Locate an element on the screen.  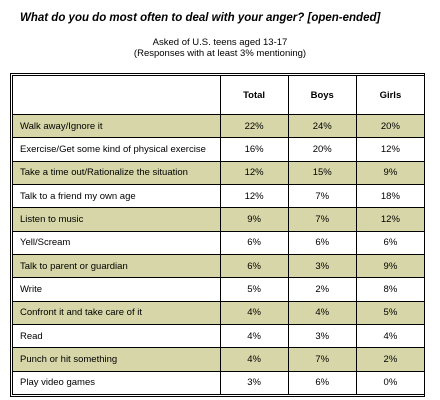
cell-girls: 6% is located at coordinates (390, 242).